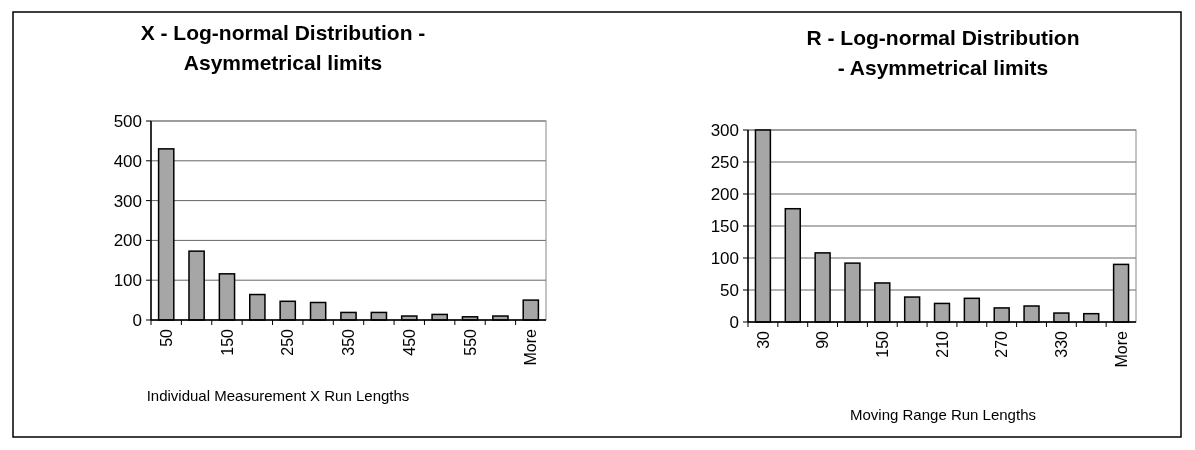  What do you see at coordinates (127, 161) in the screenshot?
I see `y-tick-label: 400` at bounding box center [127, 161].